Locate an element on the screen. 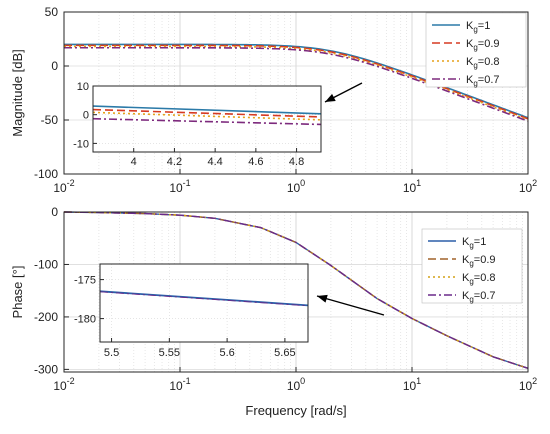  phase-y-axis-label: Phase [°] is located at coordinates (17, 292).